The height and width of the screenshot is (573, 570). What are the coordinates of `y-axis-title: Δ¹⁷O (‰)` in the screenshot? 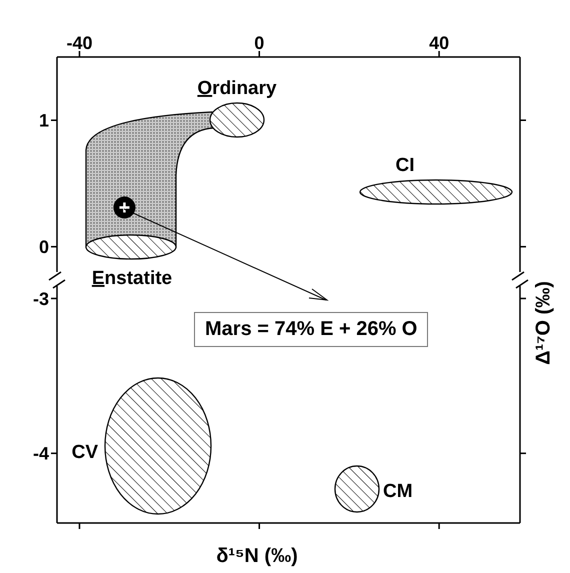 It's located at (544, 323).